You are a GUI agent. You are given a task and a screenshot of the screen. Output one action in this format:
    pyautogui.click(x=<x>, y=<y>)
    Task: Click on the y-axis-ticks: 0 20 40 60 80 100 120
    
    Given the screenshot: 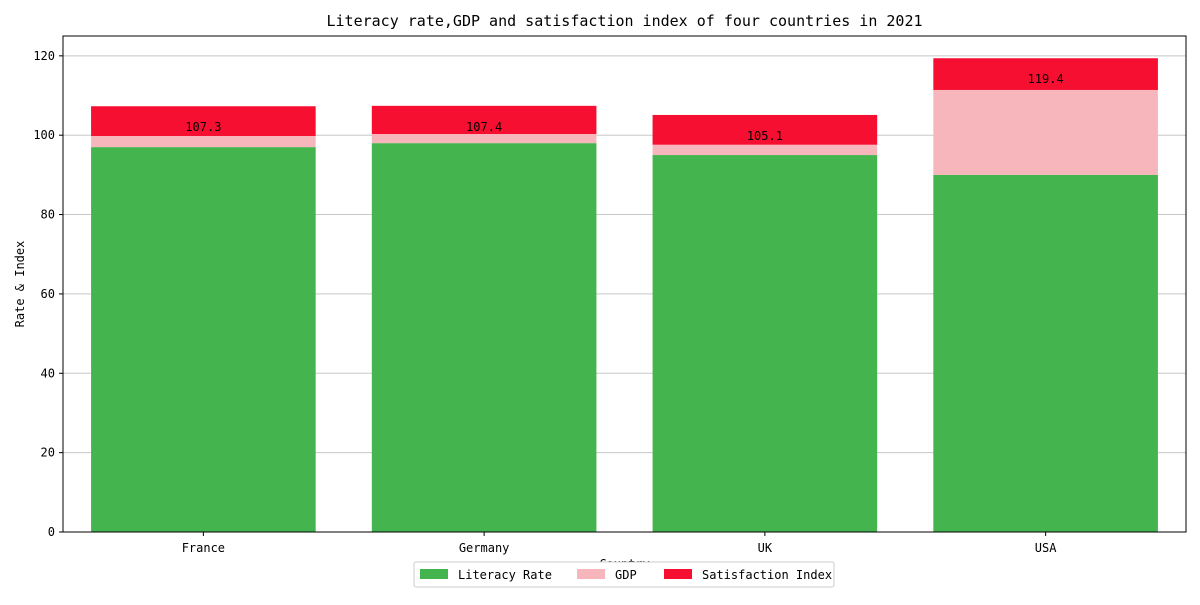 What is the action you would take?
    pyautogui.click(x=48, y=294)
    